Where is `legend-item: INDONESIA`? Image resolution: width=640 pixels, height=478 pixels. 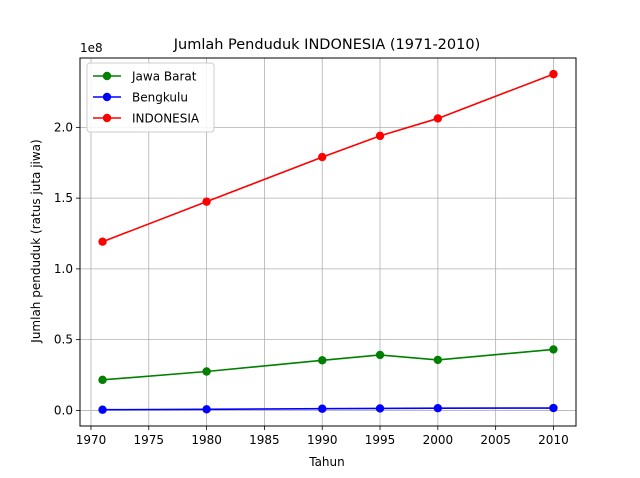
legend-item: INDONESIA is located at coordinates (146, 119).